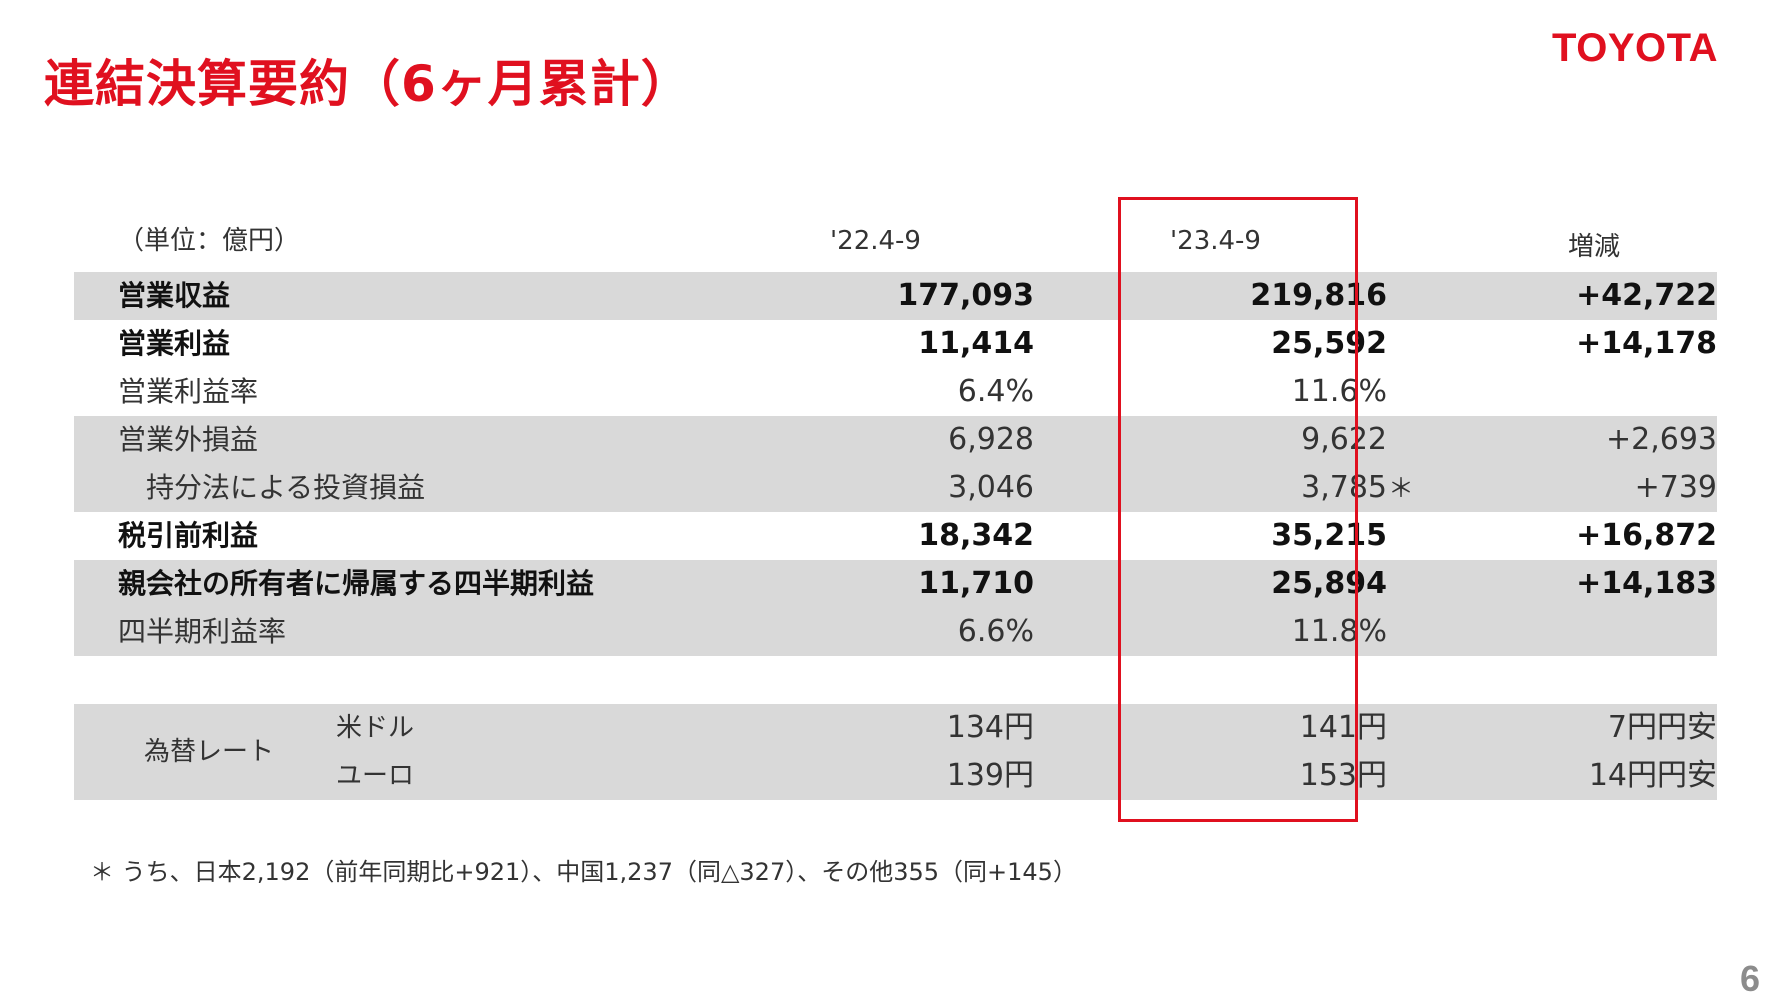 The image size is (1781, 1002). I want to click on fx-usd-change: 7円円安, so click(1662, 727).